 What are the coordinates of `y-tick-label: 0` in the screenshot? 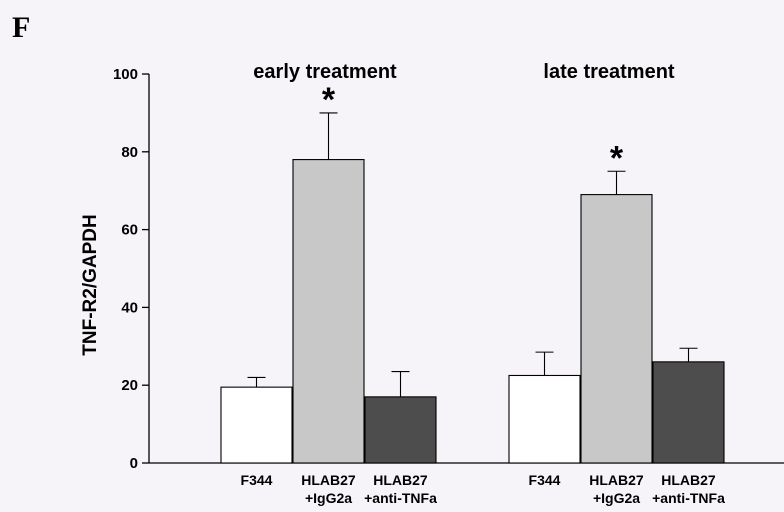 It's located at (134, 463).